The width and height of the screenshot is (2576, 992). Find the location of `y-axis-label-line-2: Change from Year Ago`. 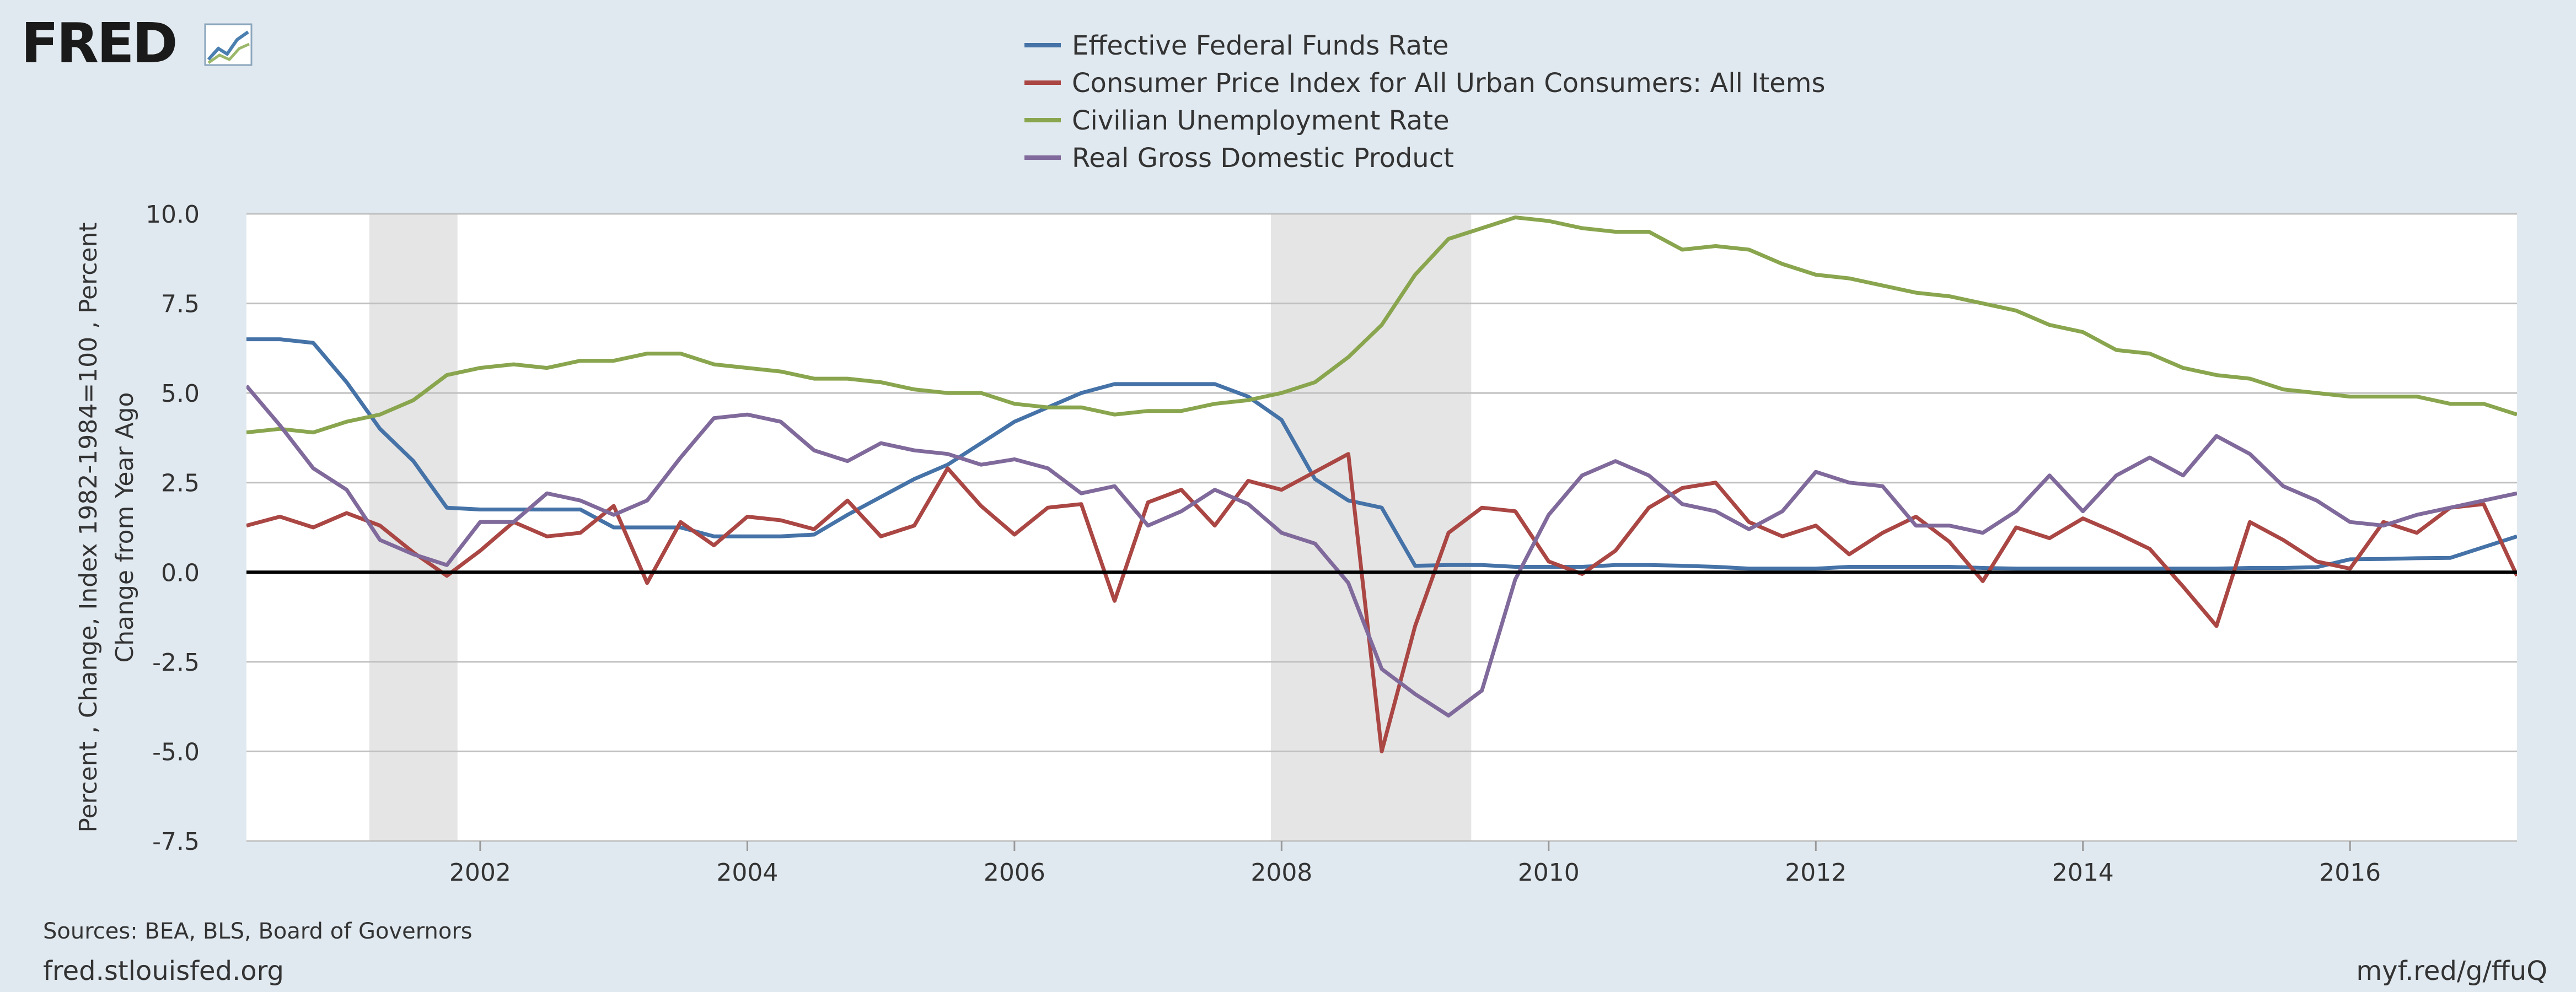

y-axis-label-line-2: Change from Year Ago is located at coordinates (125, 527).